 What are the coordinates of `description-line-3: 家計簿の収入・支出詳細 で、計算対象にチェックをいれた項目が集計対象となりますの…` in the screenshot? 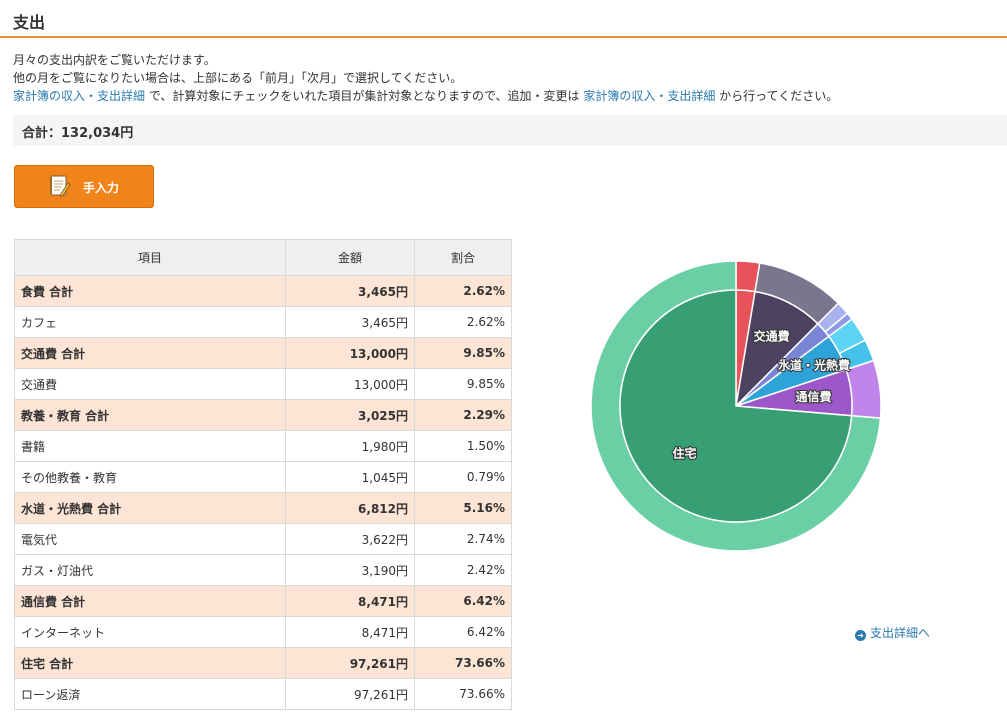 It's located at (425, 96).